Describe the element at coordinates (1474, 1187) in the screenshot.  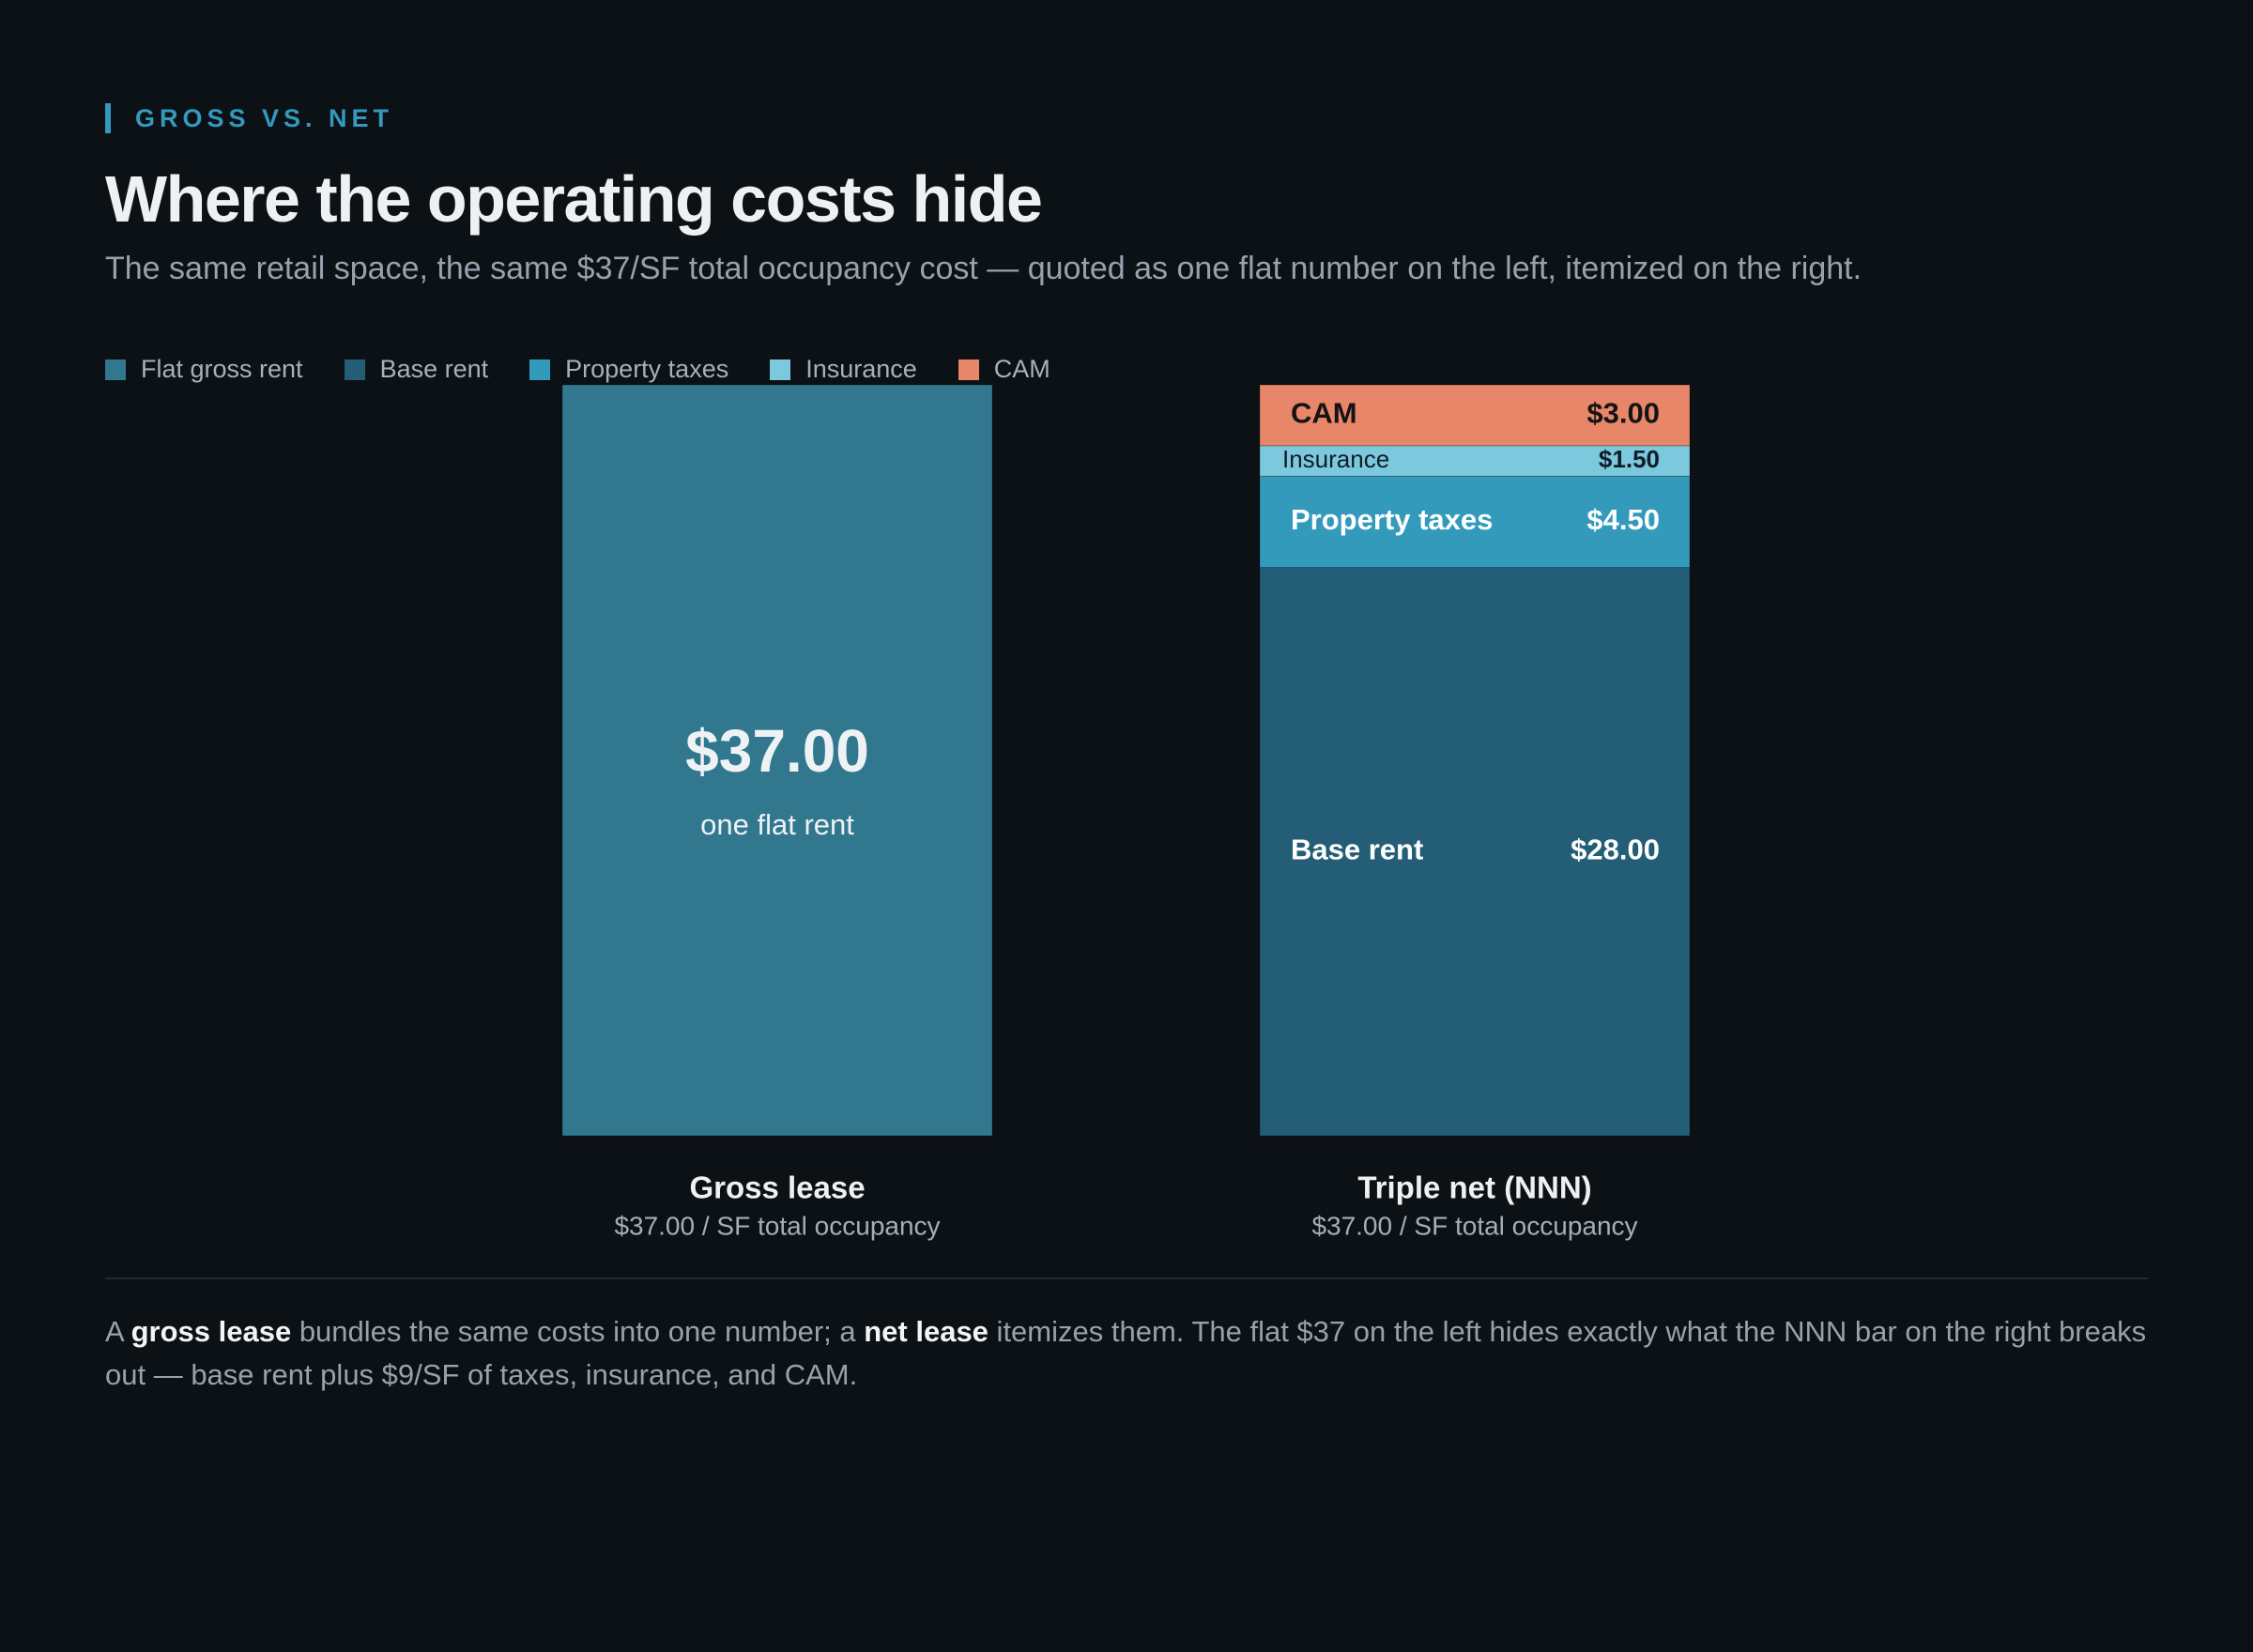
I see `category-label: Triple net (NNN)` at that location.